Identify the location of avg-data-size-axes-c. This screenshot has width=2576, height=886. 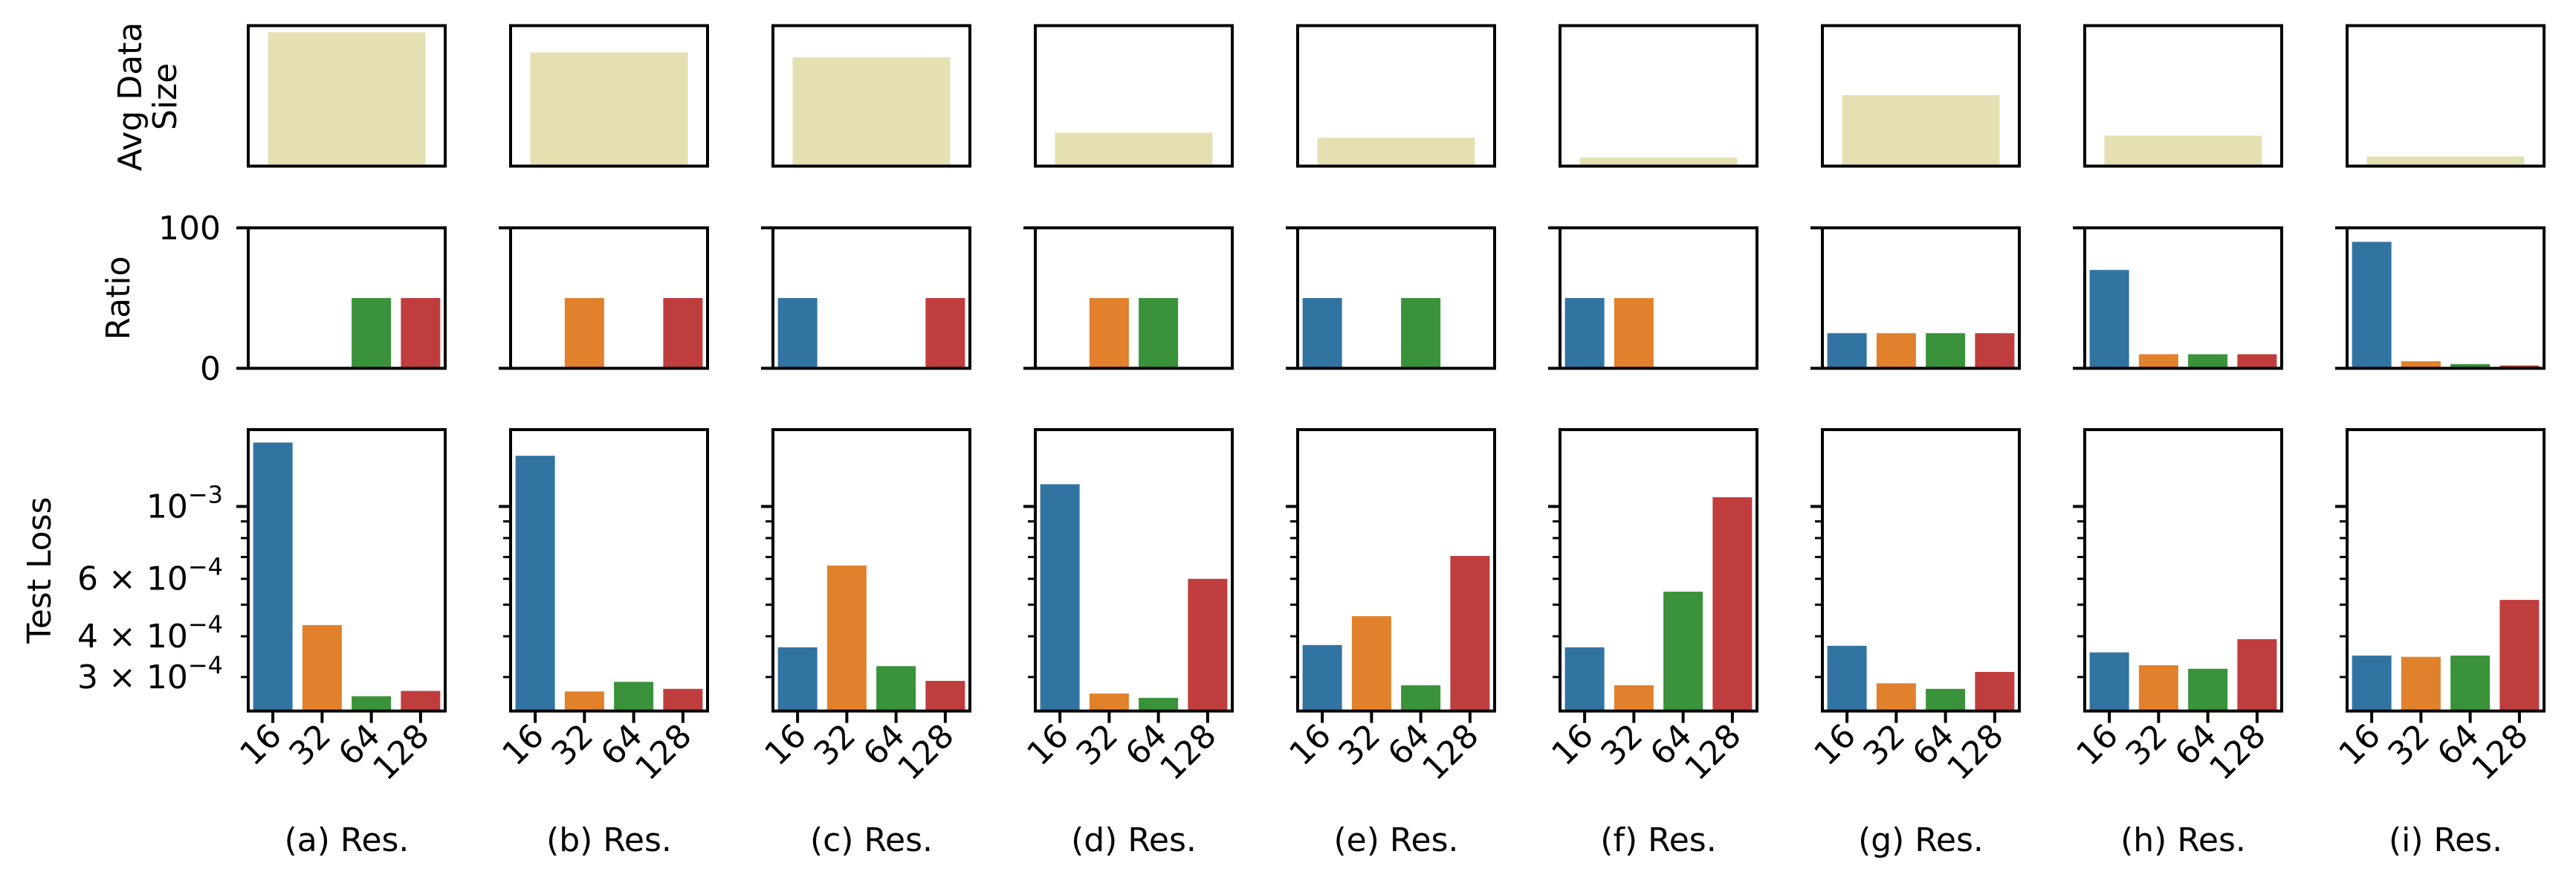
(871, 96).